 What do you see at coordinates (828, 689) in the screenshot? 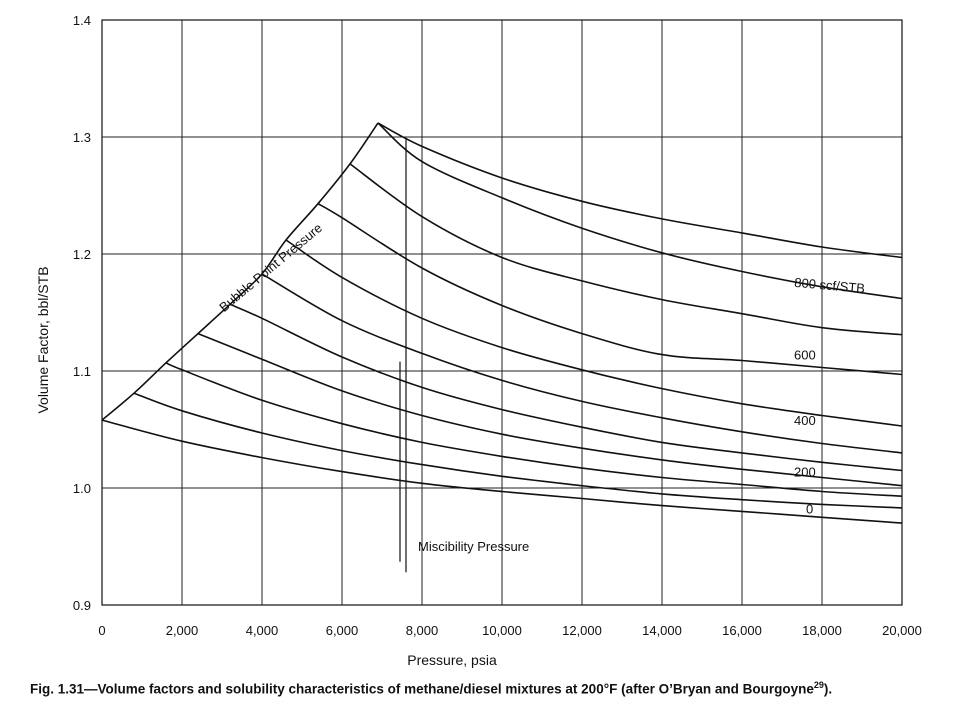
I see `caption-end: ).` at bounding box center [828, 689].